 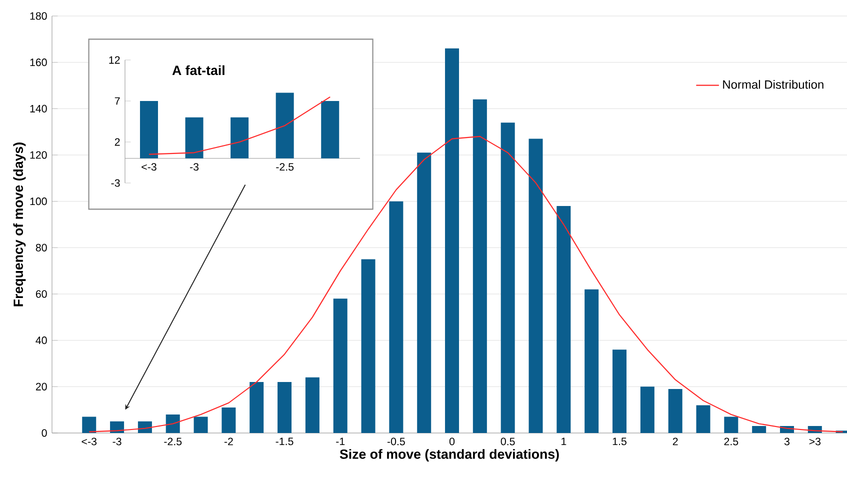 I want to click on x-tick-label: 2.5, so click(x=731, y=442).